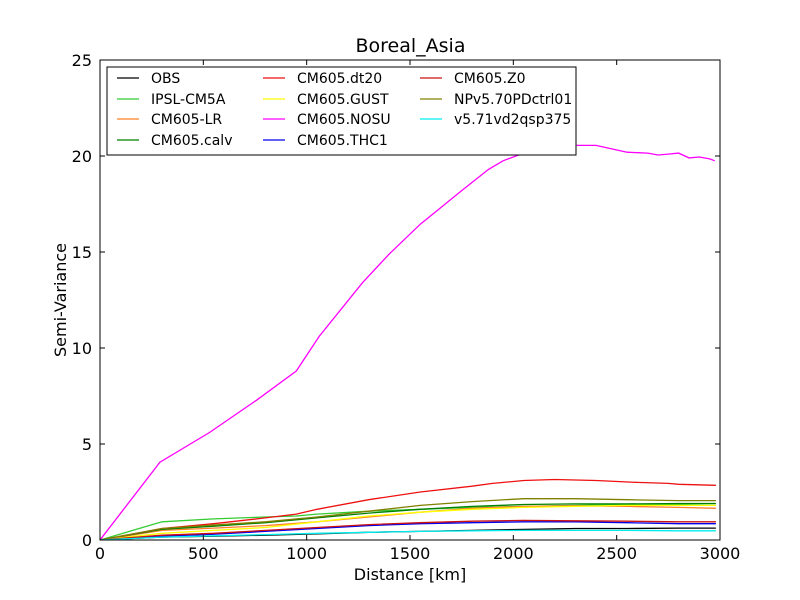 Image resolution: width=800 pixels, height=600 pixels. What do you see at coordinates (513, 553) in the screenshot?
I see `x-tick-label: 2000` at bounding box center [513, 553].